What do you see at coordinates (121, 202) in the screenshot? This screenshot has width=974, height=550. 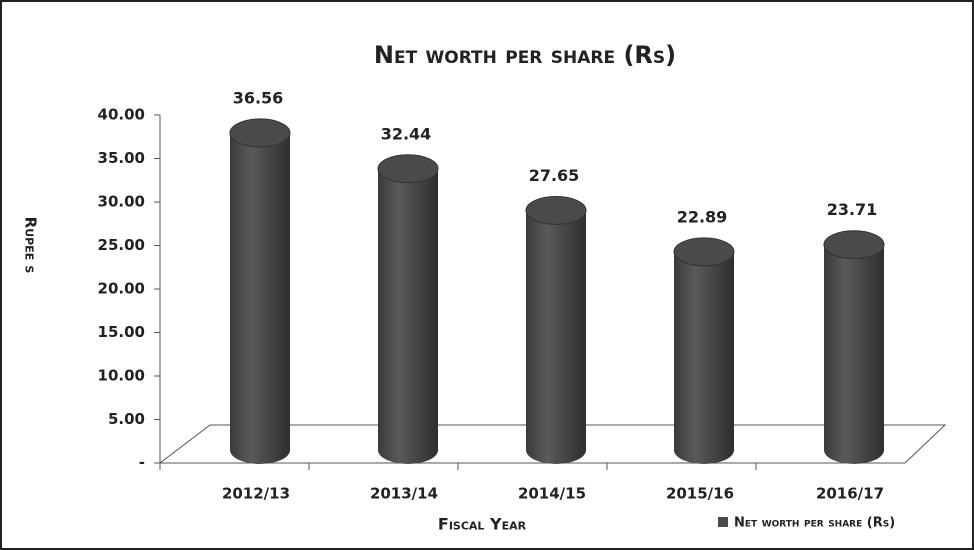 I see `y-tick-label: 30.00` at bounding box center [121, 202].